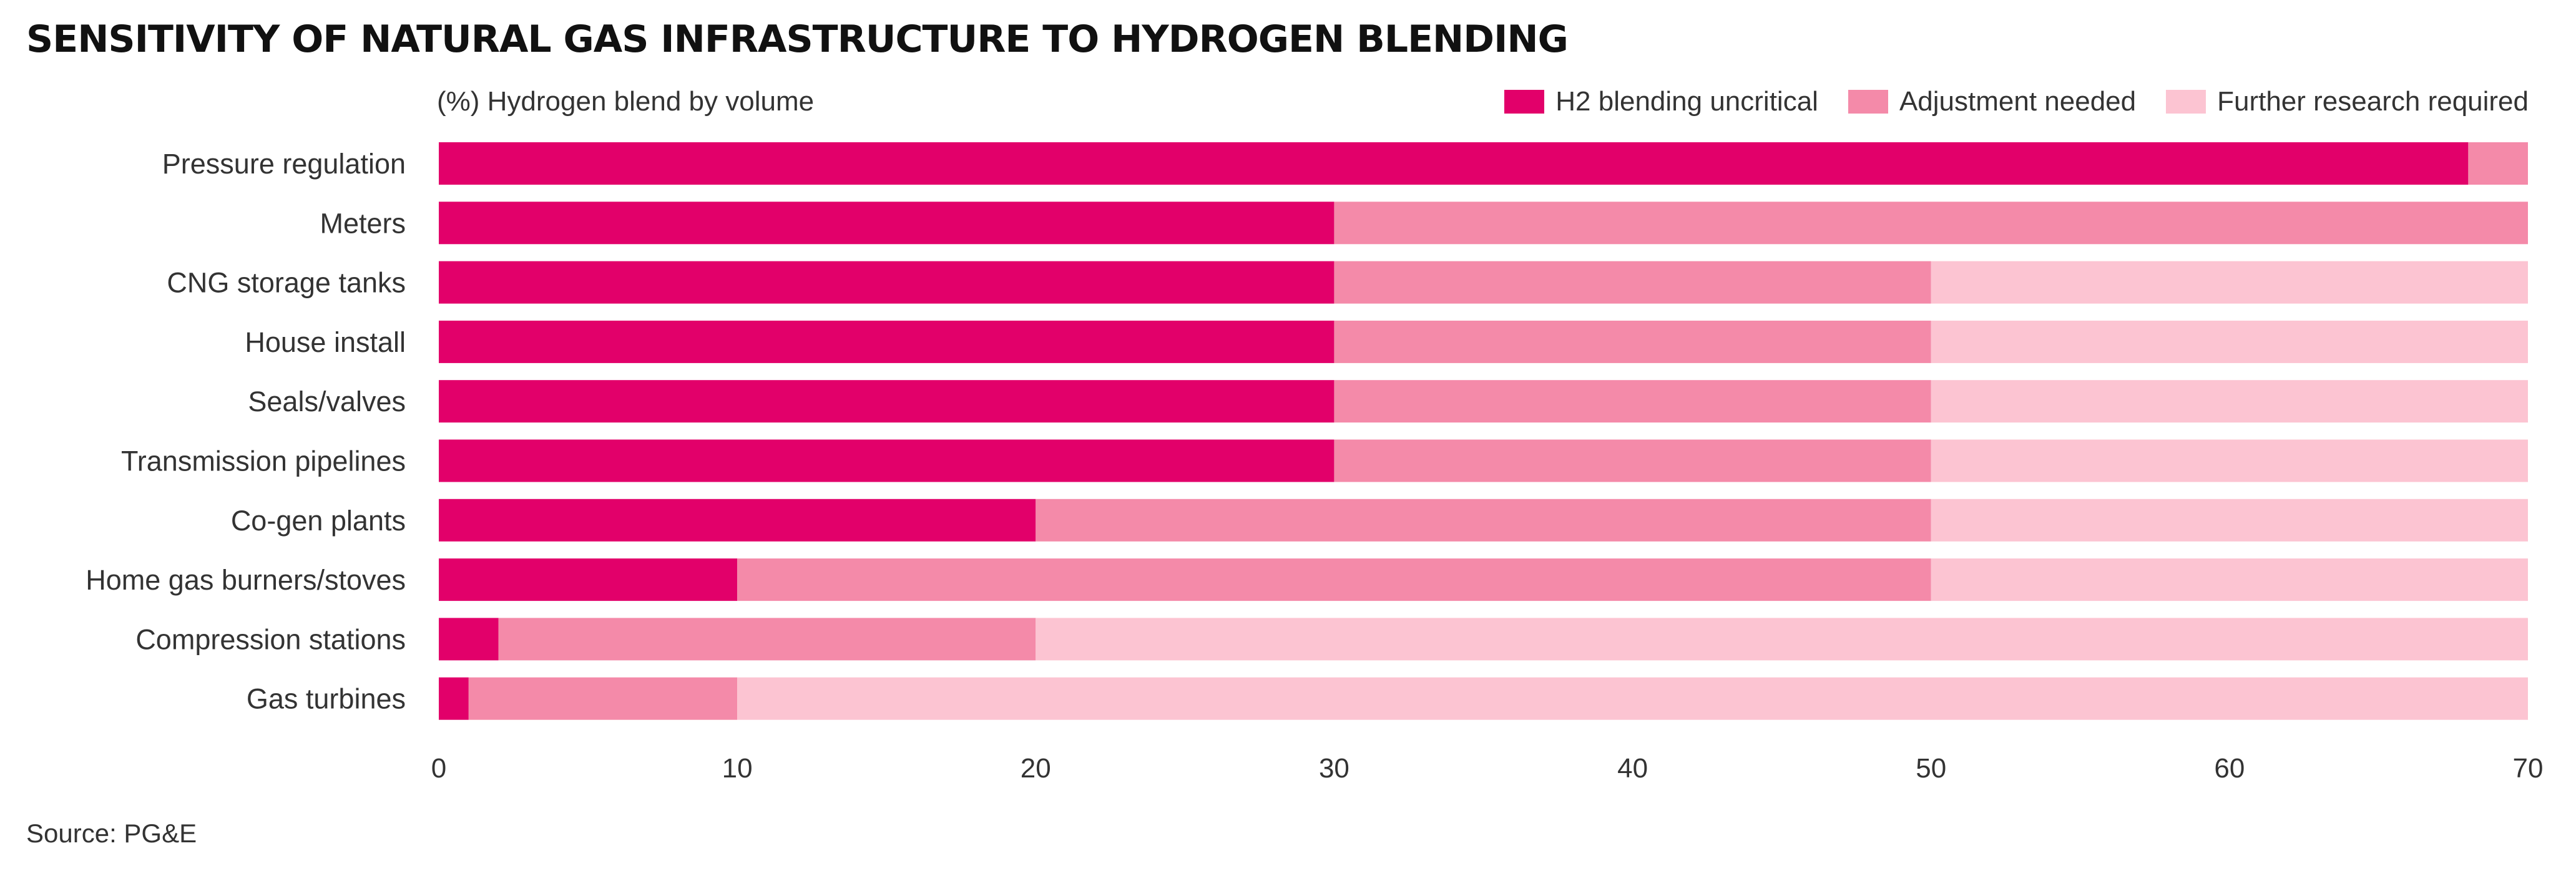 The height and width of the screenshot is (871, 2576). I want to click on category-label-pressure-regulation: Pressure regulation, so click(284, 164).